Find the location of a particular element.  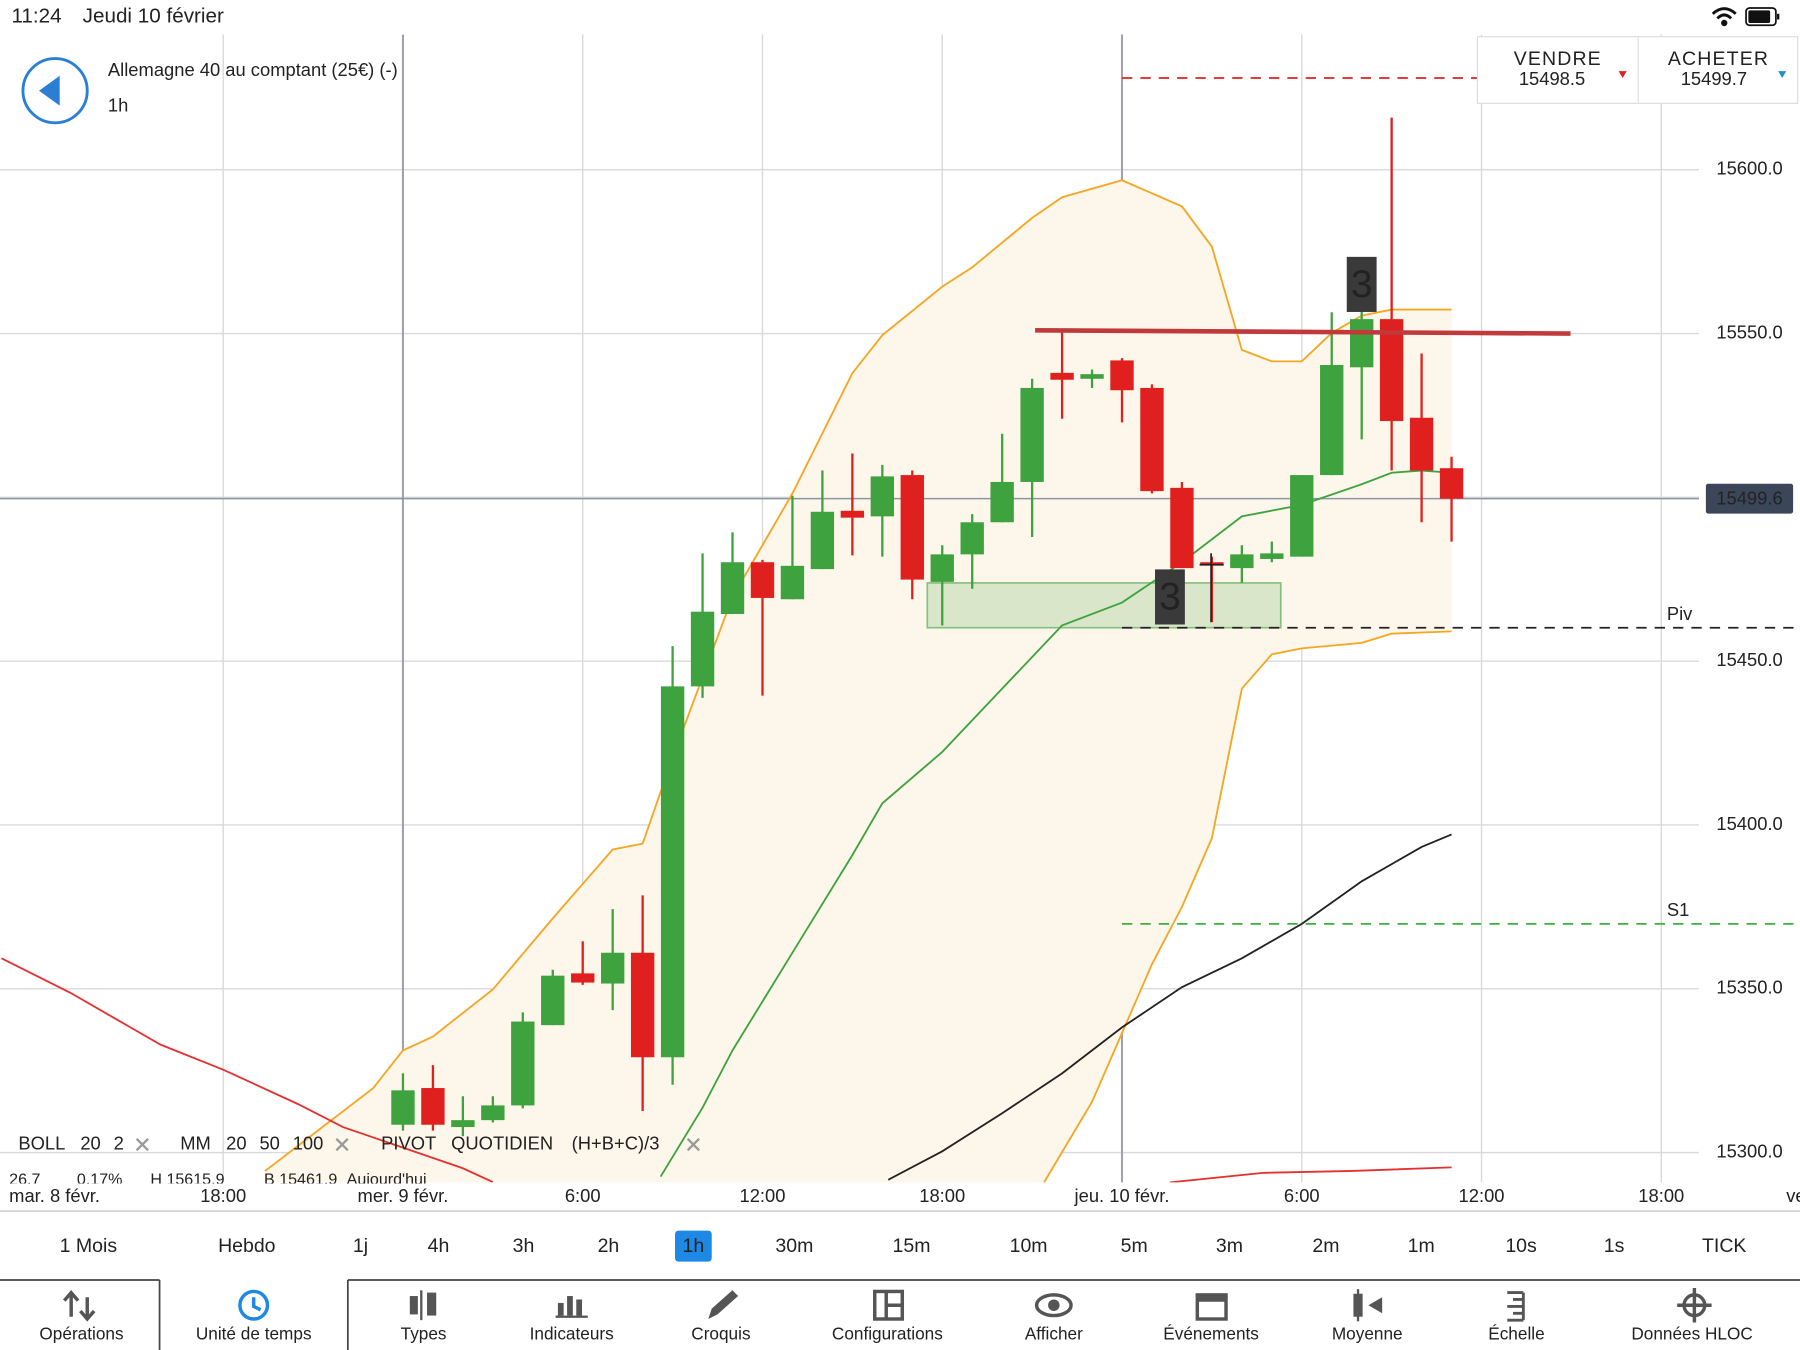

timeframe-option: 3m is located at coordinates (1229, 1246).